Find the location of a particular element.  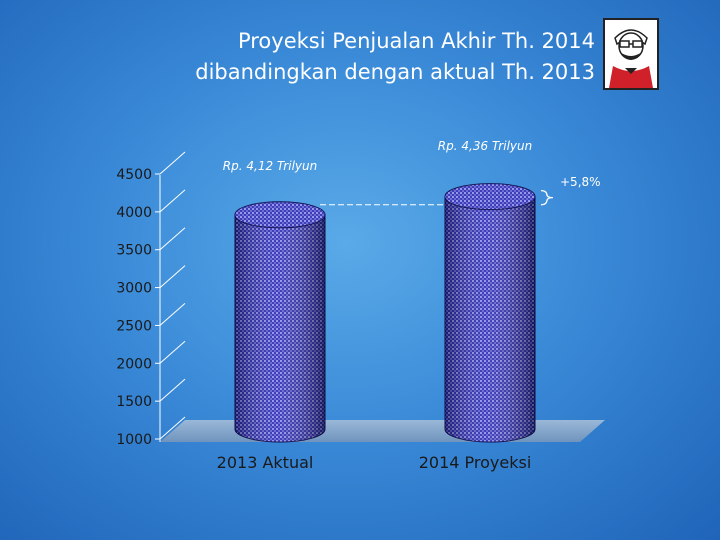

y-tick-label: 1000 is located at coordinates (134, 440).